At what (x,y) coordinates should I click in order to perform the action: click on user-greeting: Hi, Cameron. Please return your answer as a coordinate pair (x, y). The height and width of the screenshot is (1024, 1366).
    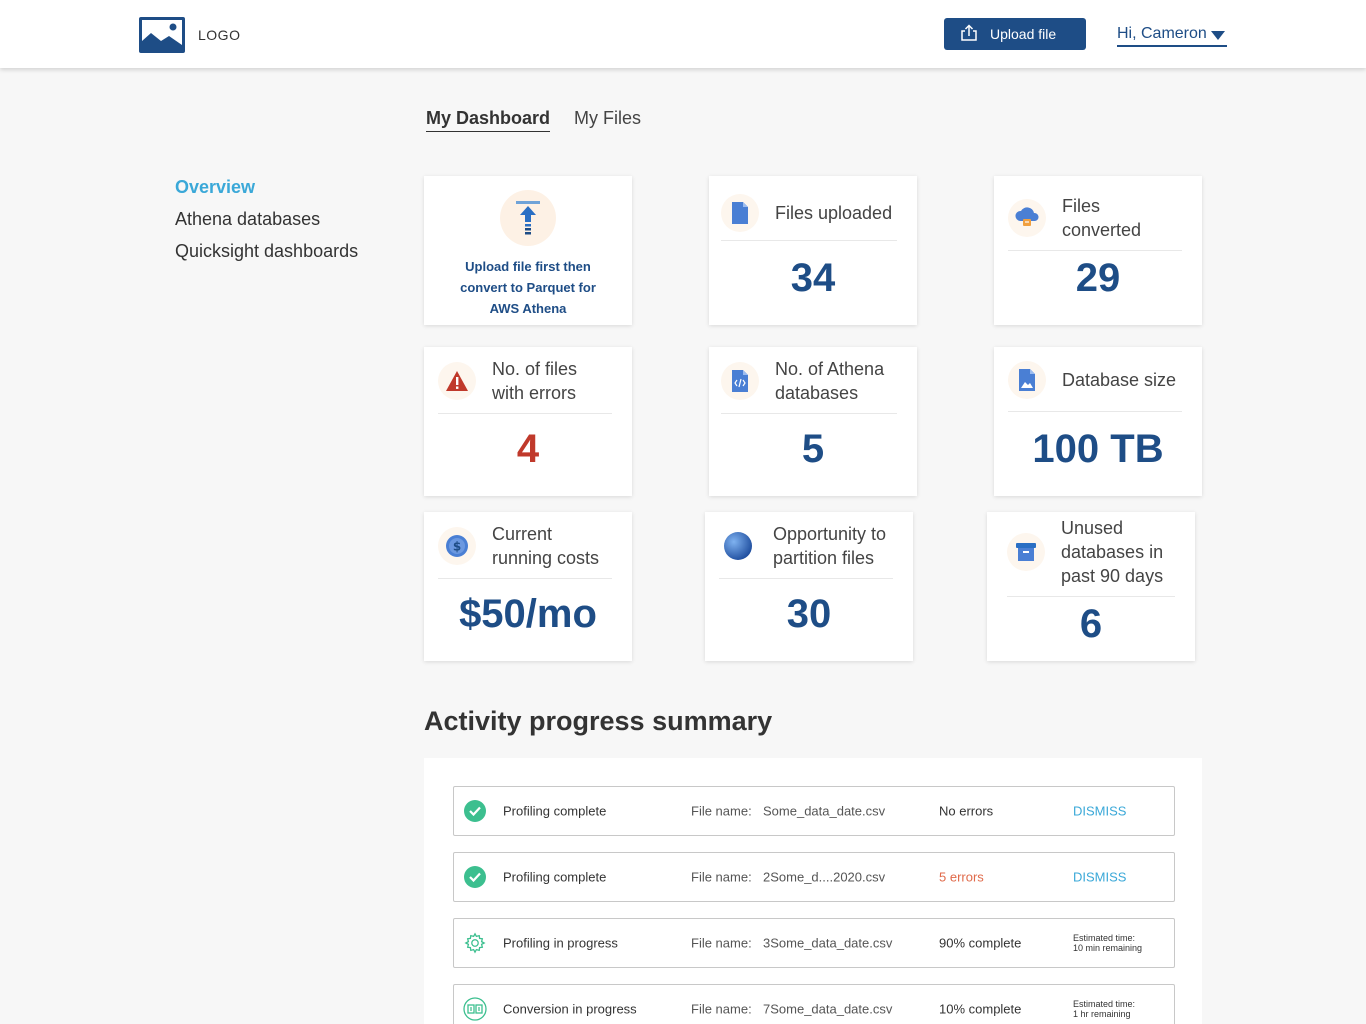
    Looking at the image, I should click on (1162, 33).